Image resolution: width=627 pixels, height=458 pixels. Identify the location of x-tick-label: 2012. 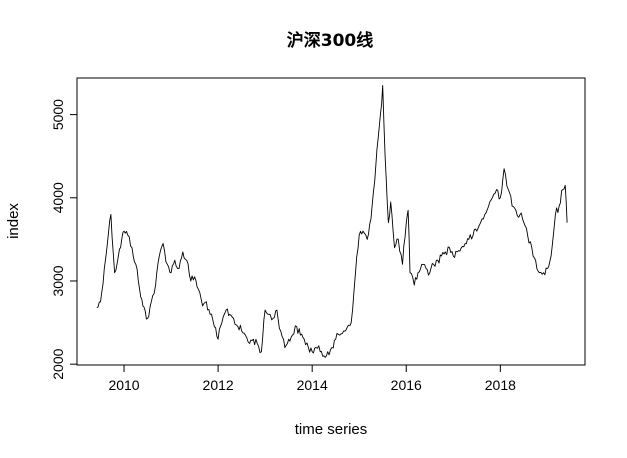
(218, 385).